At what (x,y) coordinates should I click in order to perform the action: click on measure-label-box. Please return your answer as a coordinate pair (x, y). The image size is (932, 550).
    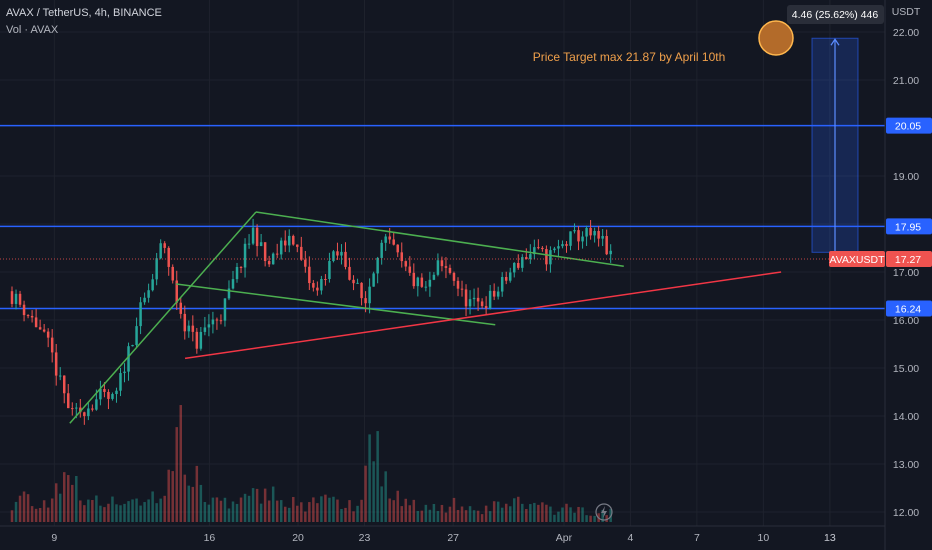
    Looking at the image, I should click on (835, 14).